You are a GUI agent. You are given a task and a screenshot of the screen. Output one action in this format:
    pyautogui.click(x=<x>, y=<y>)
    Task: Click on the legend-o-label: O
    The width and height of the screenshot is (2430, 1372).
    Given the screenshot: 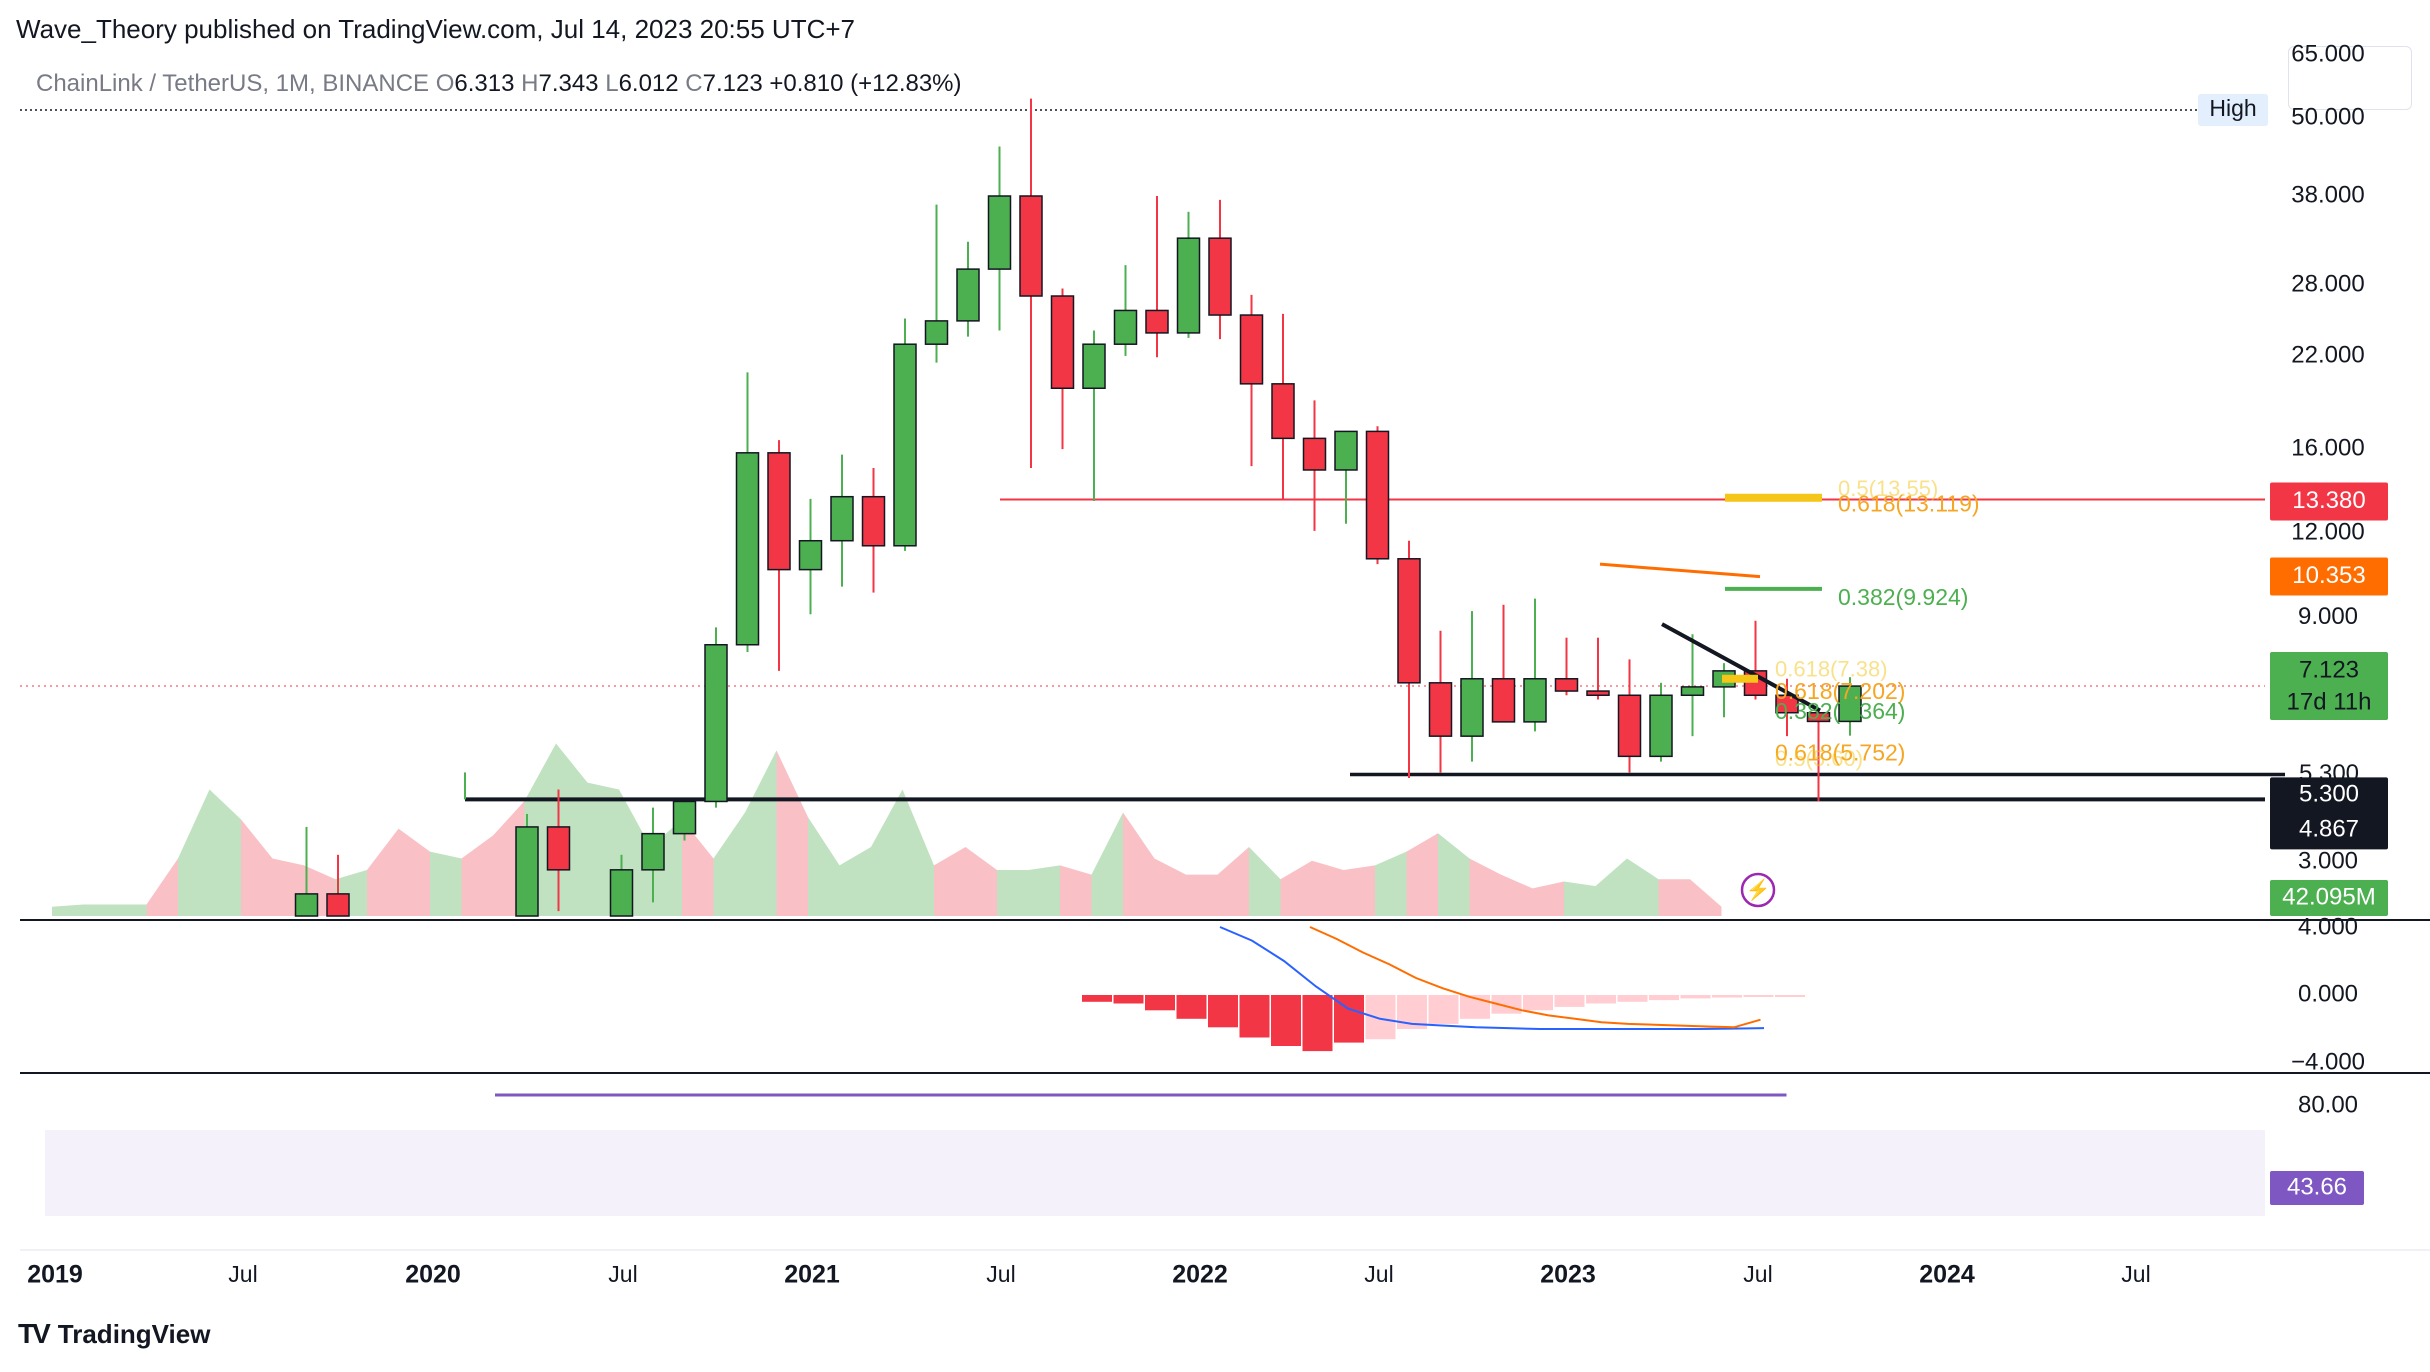 What is the action you would take?
    pyautogui.click(x=445, y=83)
    